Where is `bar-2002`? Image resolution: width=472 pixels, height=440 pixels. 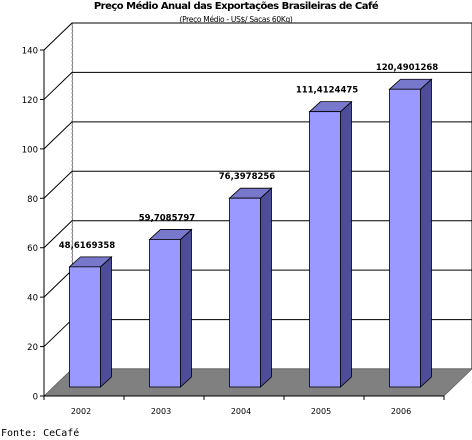
bar-2002 is located at coordinates (90, 321).